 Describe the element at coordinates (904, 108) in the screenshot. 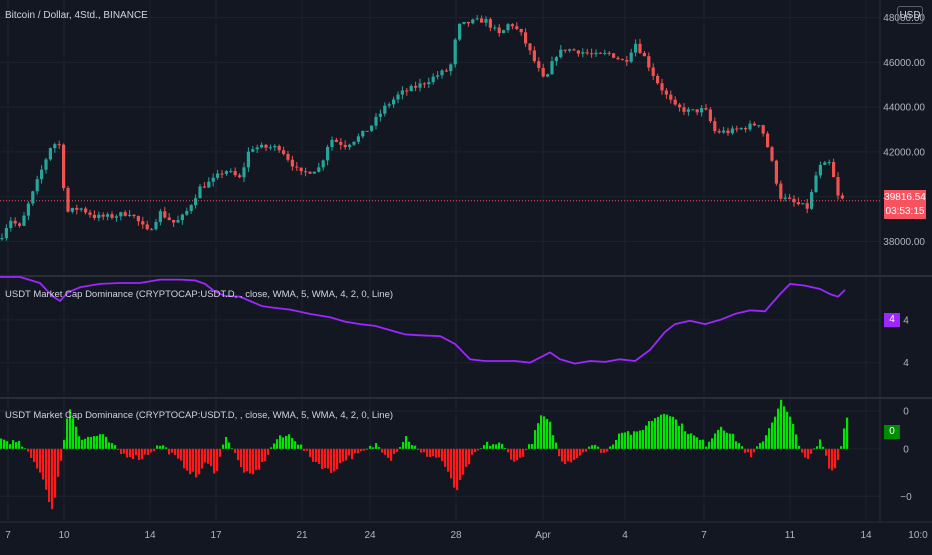

I see `price-axis-tick-label: 44000.00` at that location.